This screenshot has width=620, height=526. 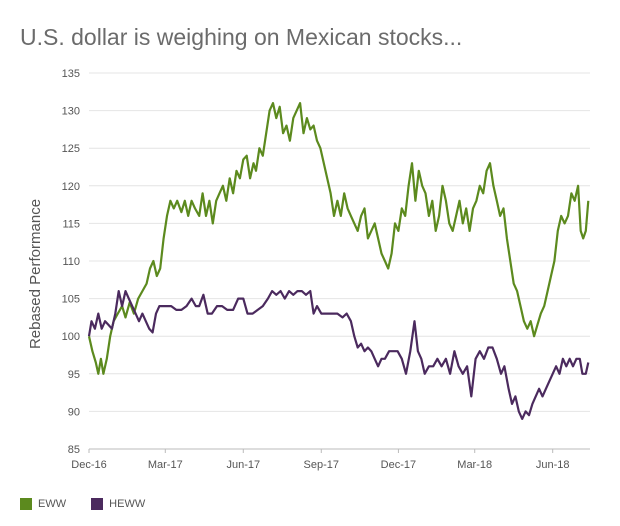 I want to click on x-tick-label: Sep-17, so click(x=321, y=465).